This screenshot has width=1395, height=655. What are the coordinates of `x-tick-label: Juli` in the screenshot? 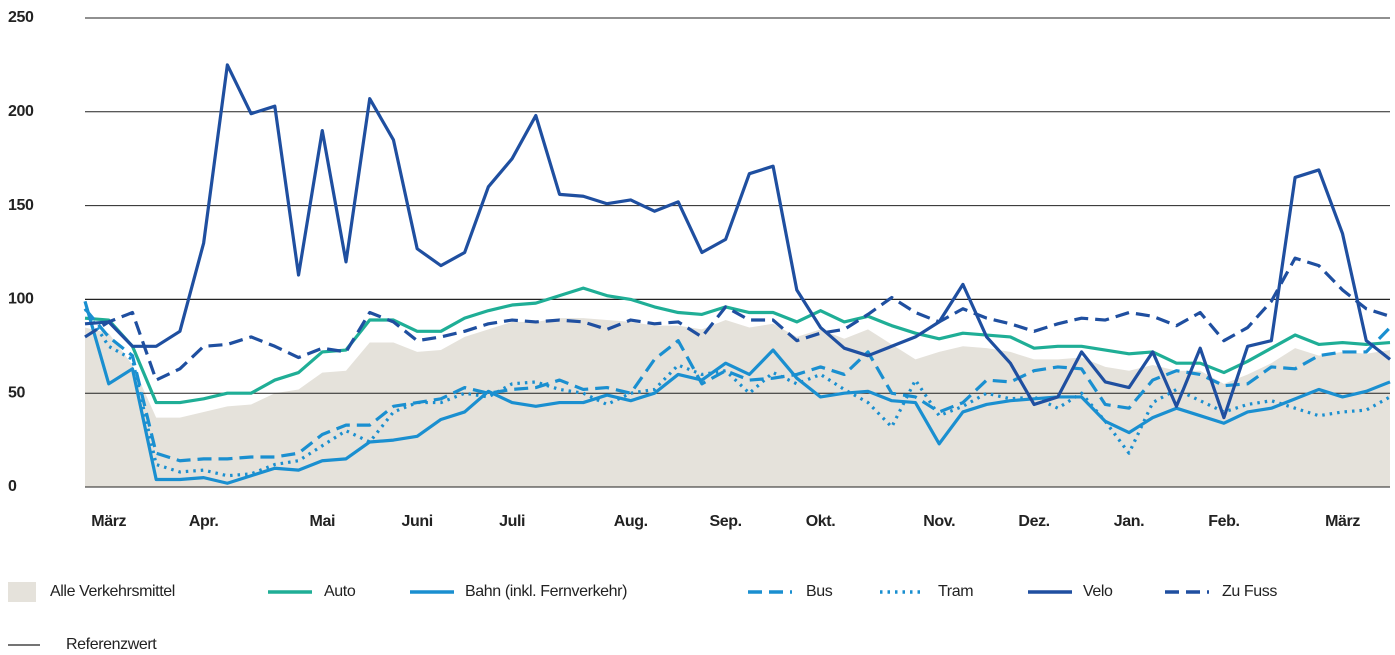 It's located at (512, 521).